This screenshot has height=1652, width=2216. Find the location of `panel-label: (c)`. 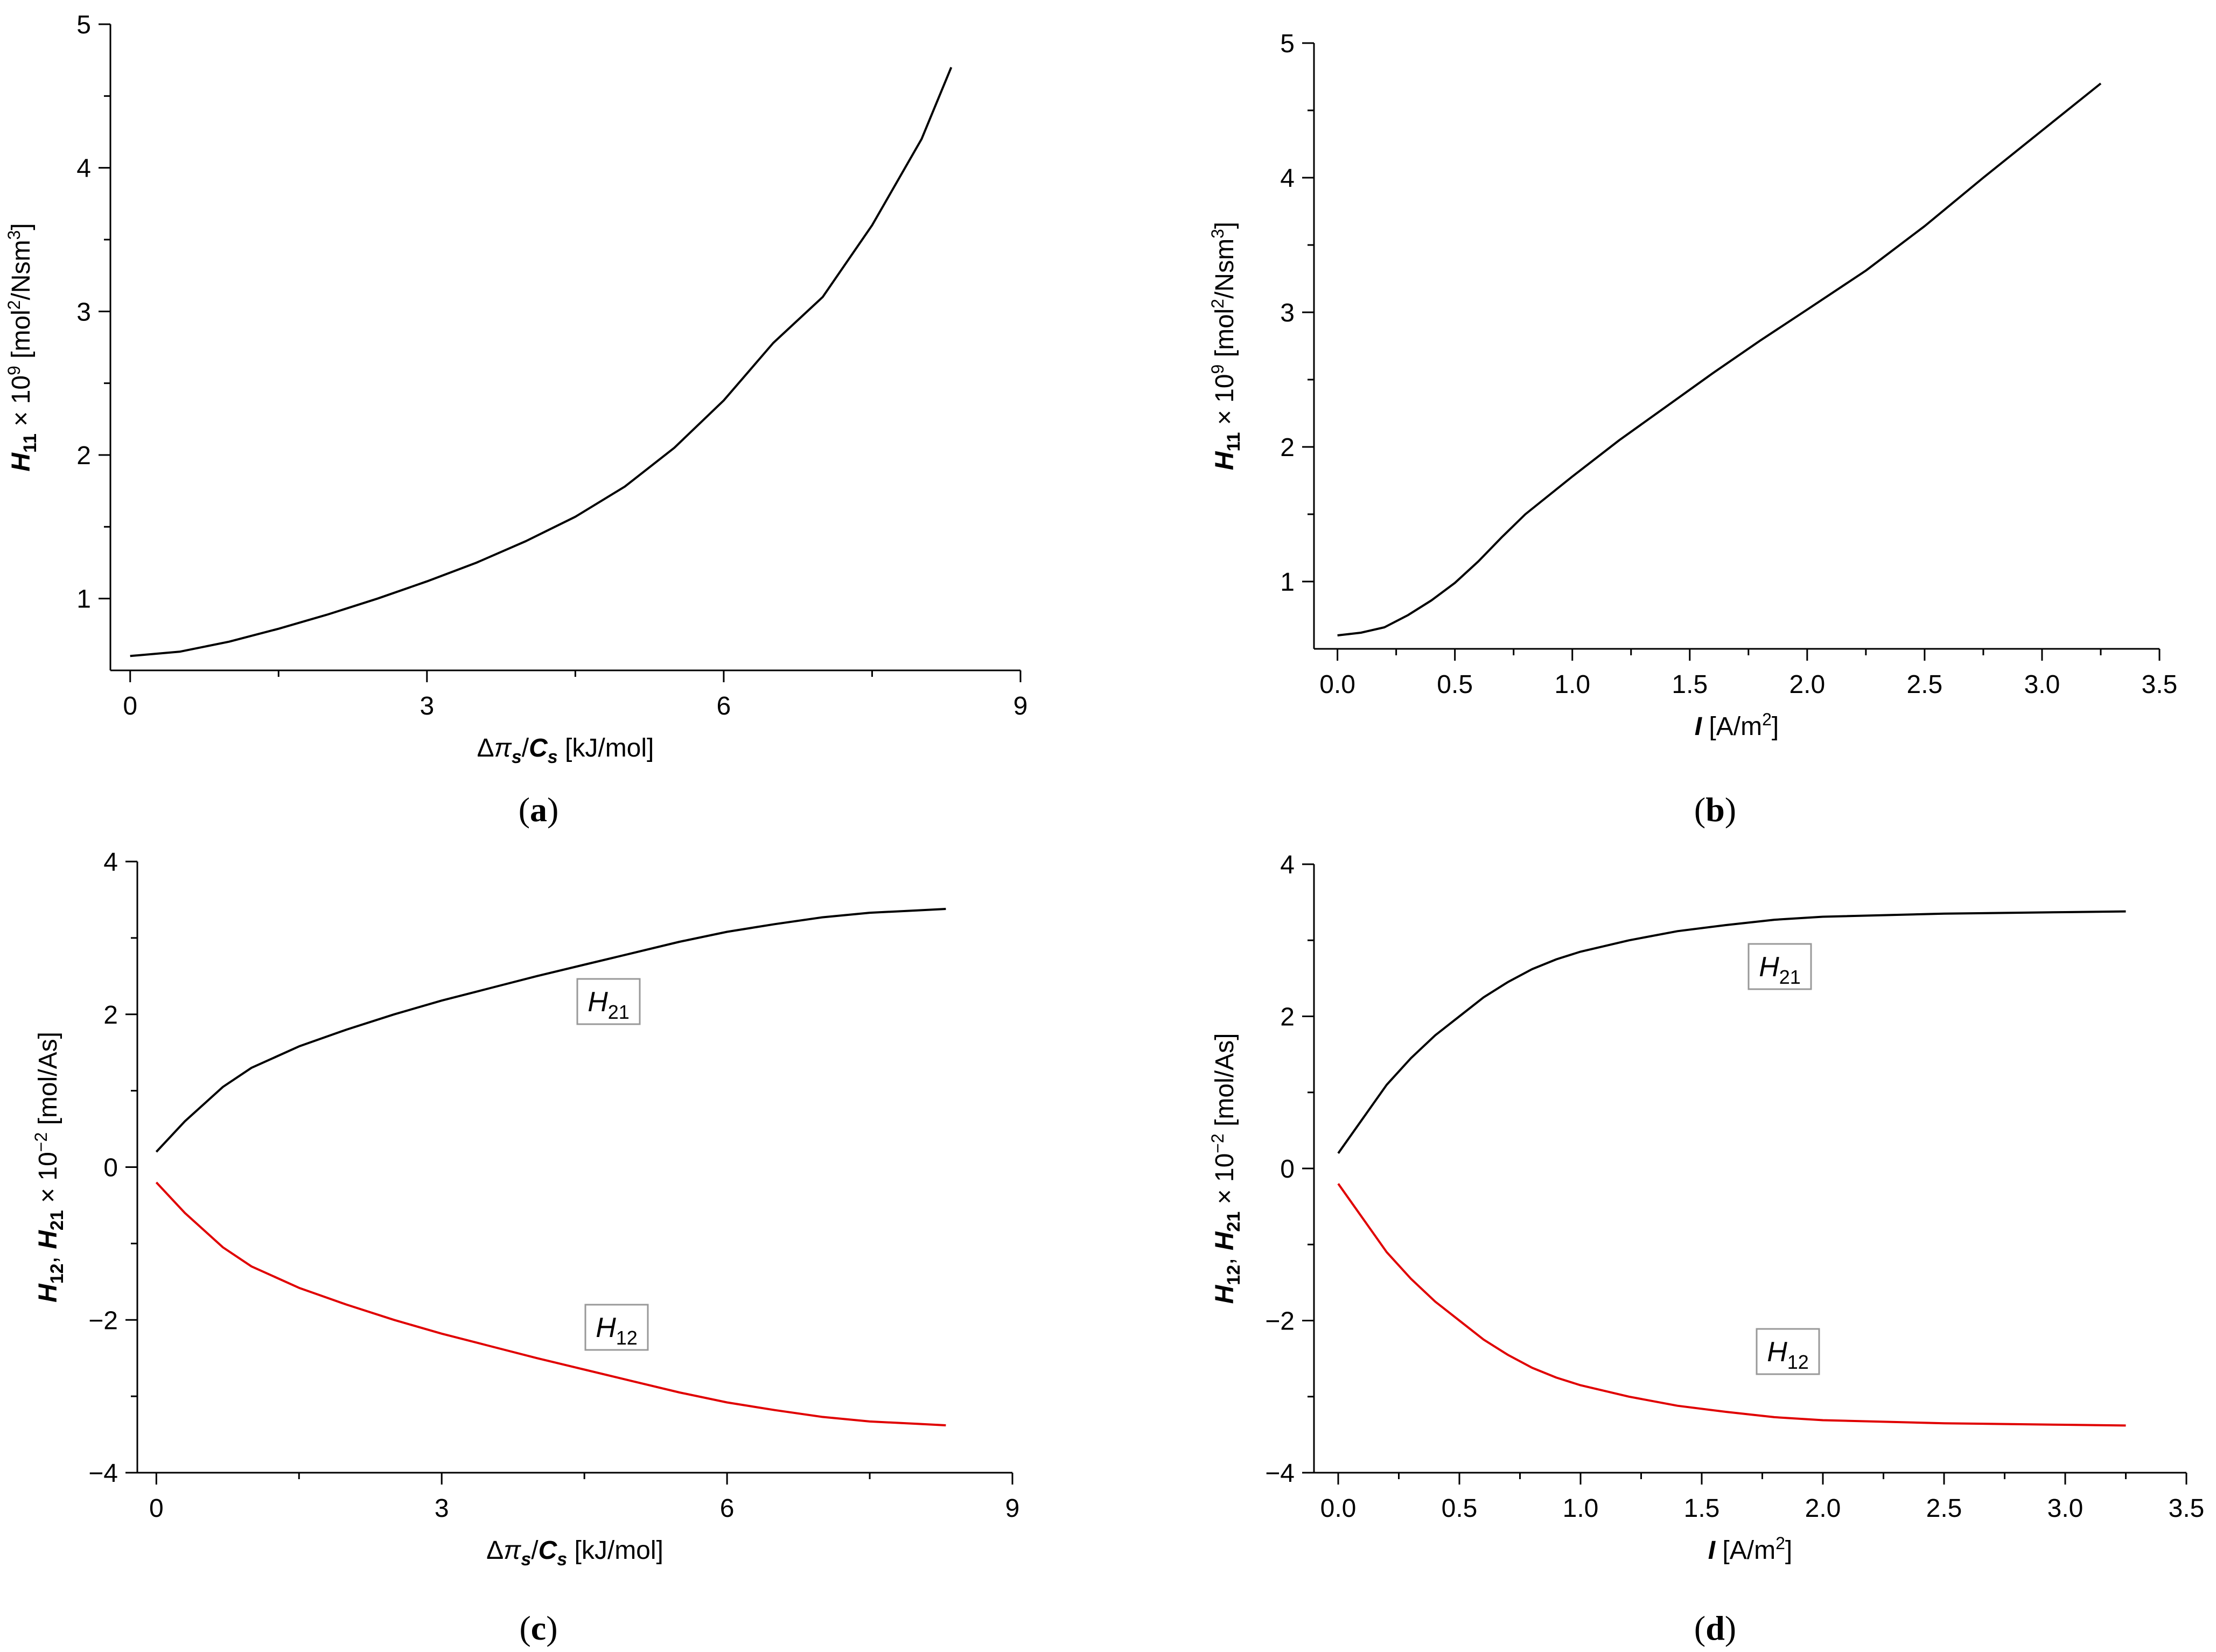

panel-label: (c) is located at coordinates (538, 1628).